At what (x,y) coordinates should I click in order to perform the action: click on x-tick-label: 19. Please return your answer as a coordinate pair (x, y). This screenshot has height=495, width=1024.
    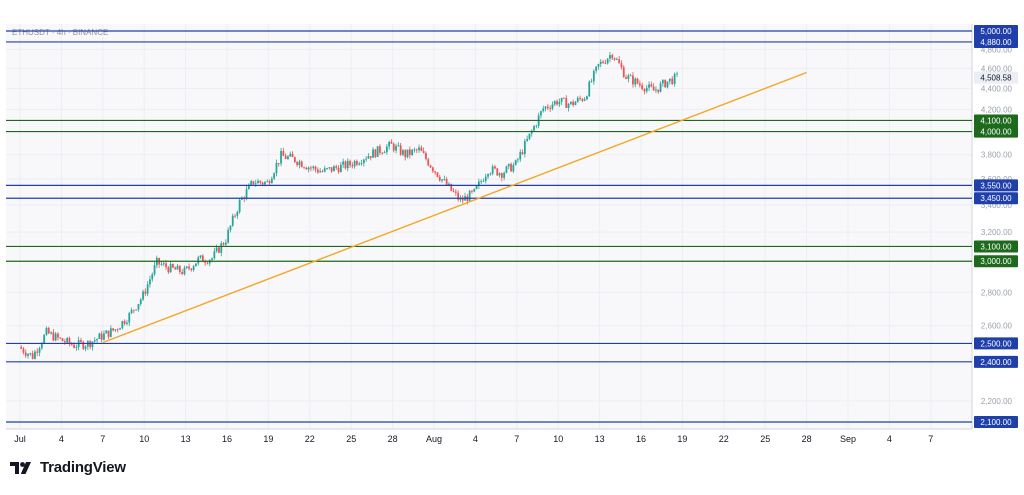
    Looking at the image, I should click on (682, 439).